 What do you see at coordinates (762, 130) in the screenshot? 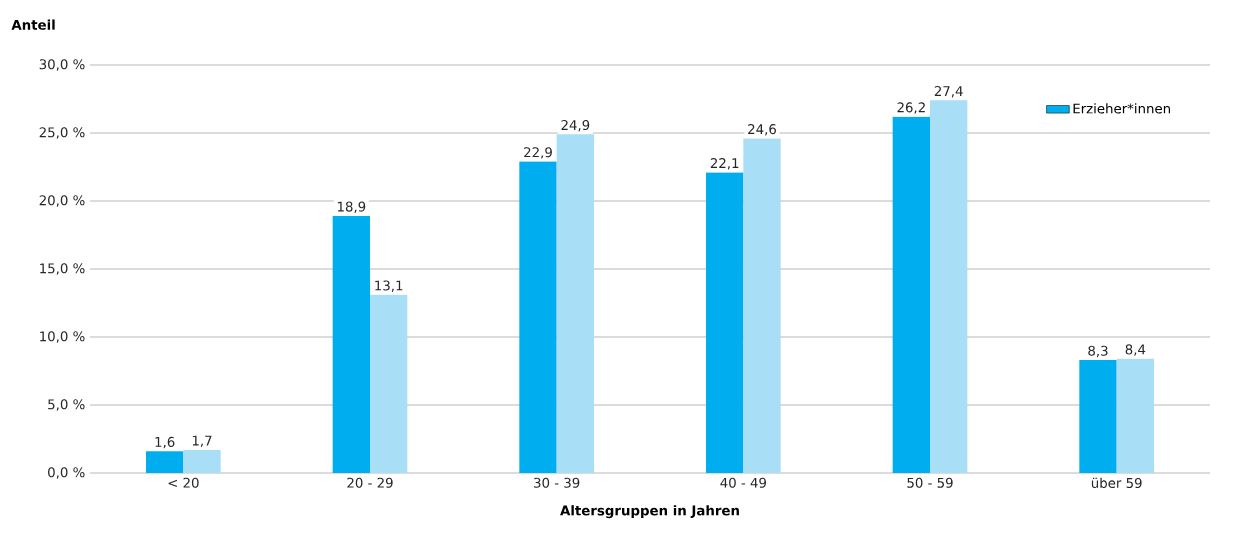
I see `data-label: 24,6` at bounding box center [762, 130].